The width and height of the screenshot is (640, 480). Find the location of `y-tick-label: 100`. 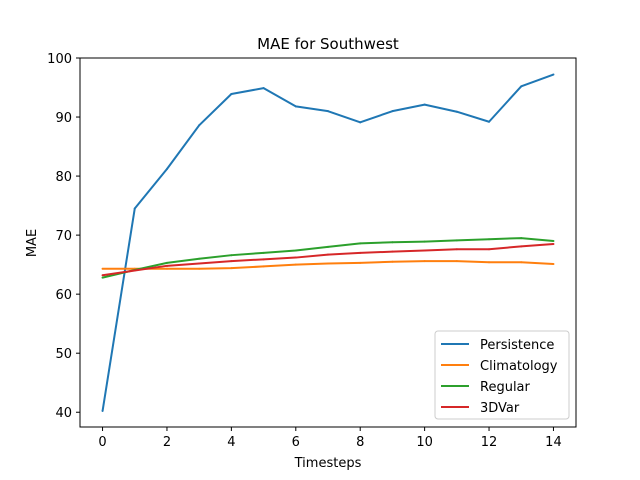

y-tick-label: 100 is located at coordinates (59, 59).